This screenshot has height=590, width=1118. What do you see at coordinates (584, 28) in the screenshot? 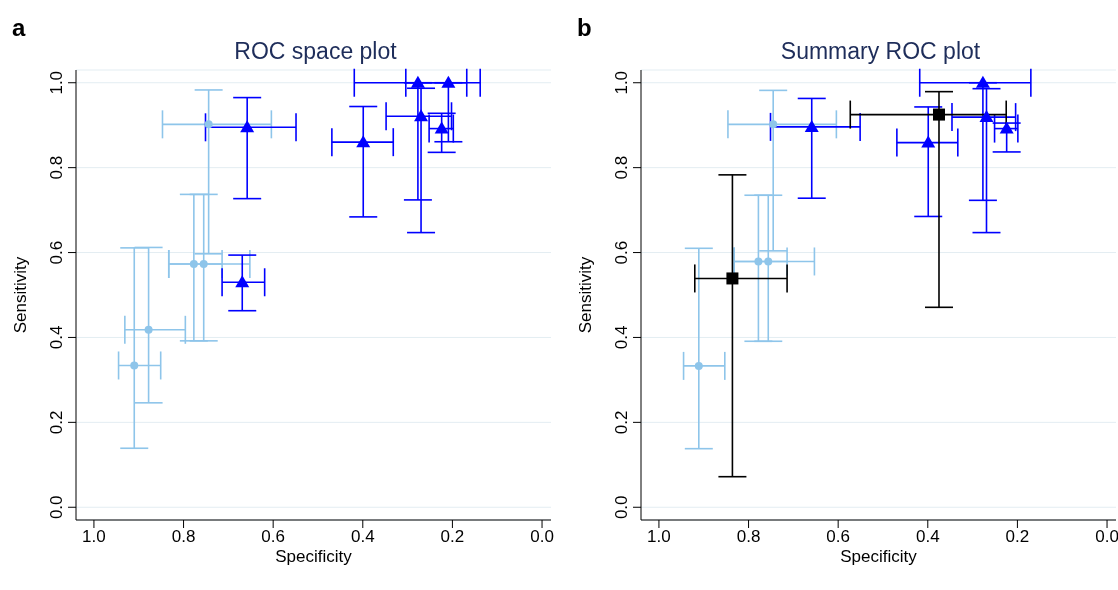
I see `text: b` at bounding box center [584, 28].